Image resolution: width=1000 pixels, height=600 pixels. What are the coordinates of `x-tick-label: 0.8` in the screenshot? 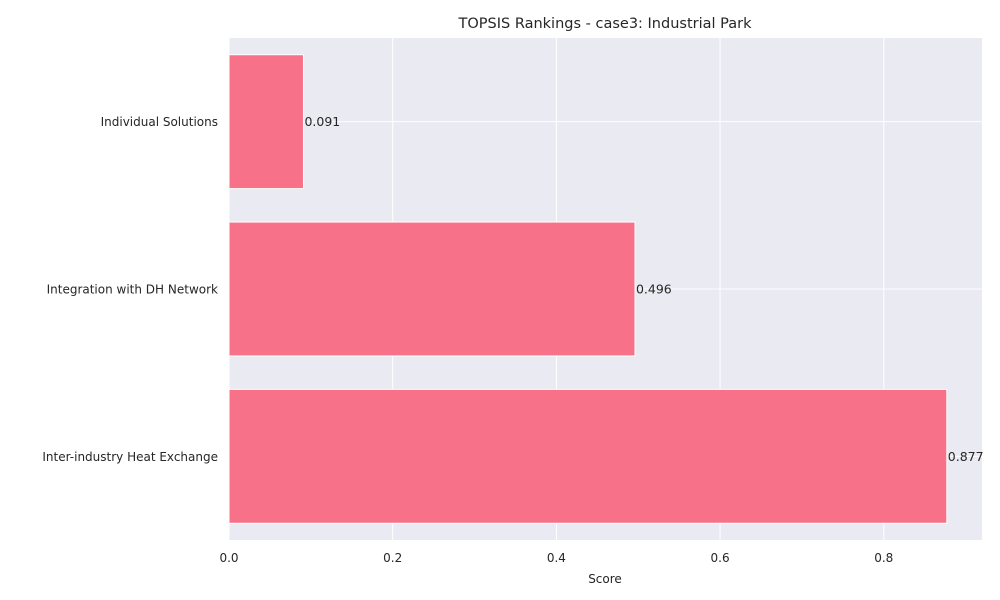 It's located at (883, 558).